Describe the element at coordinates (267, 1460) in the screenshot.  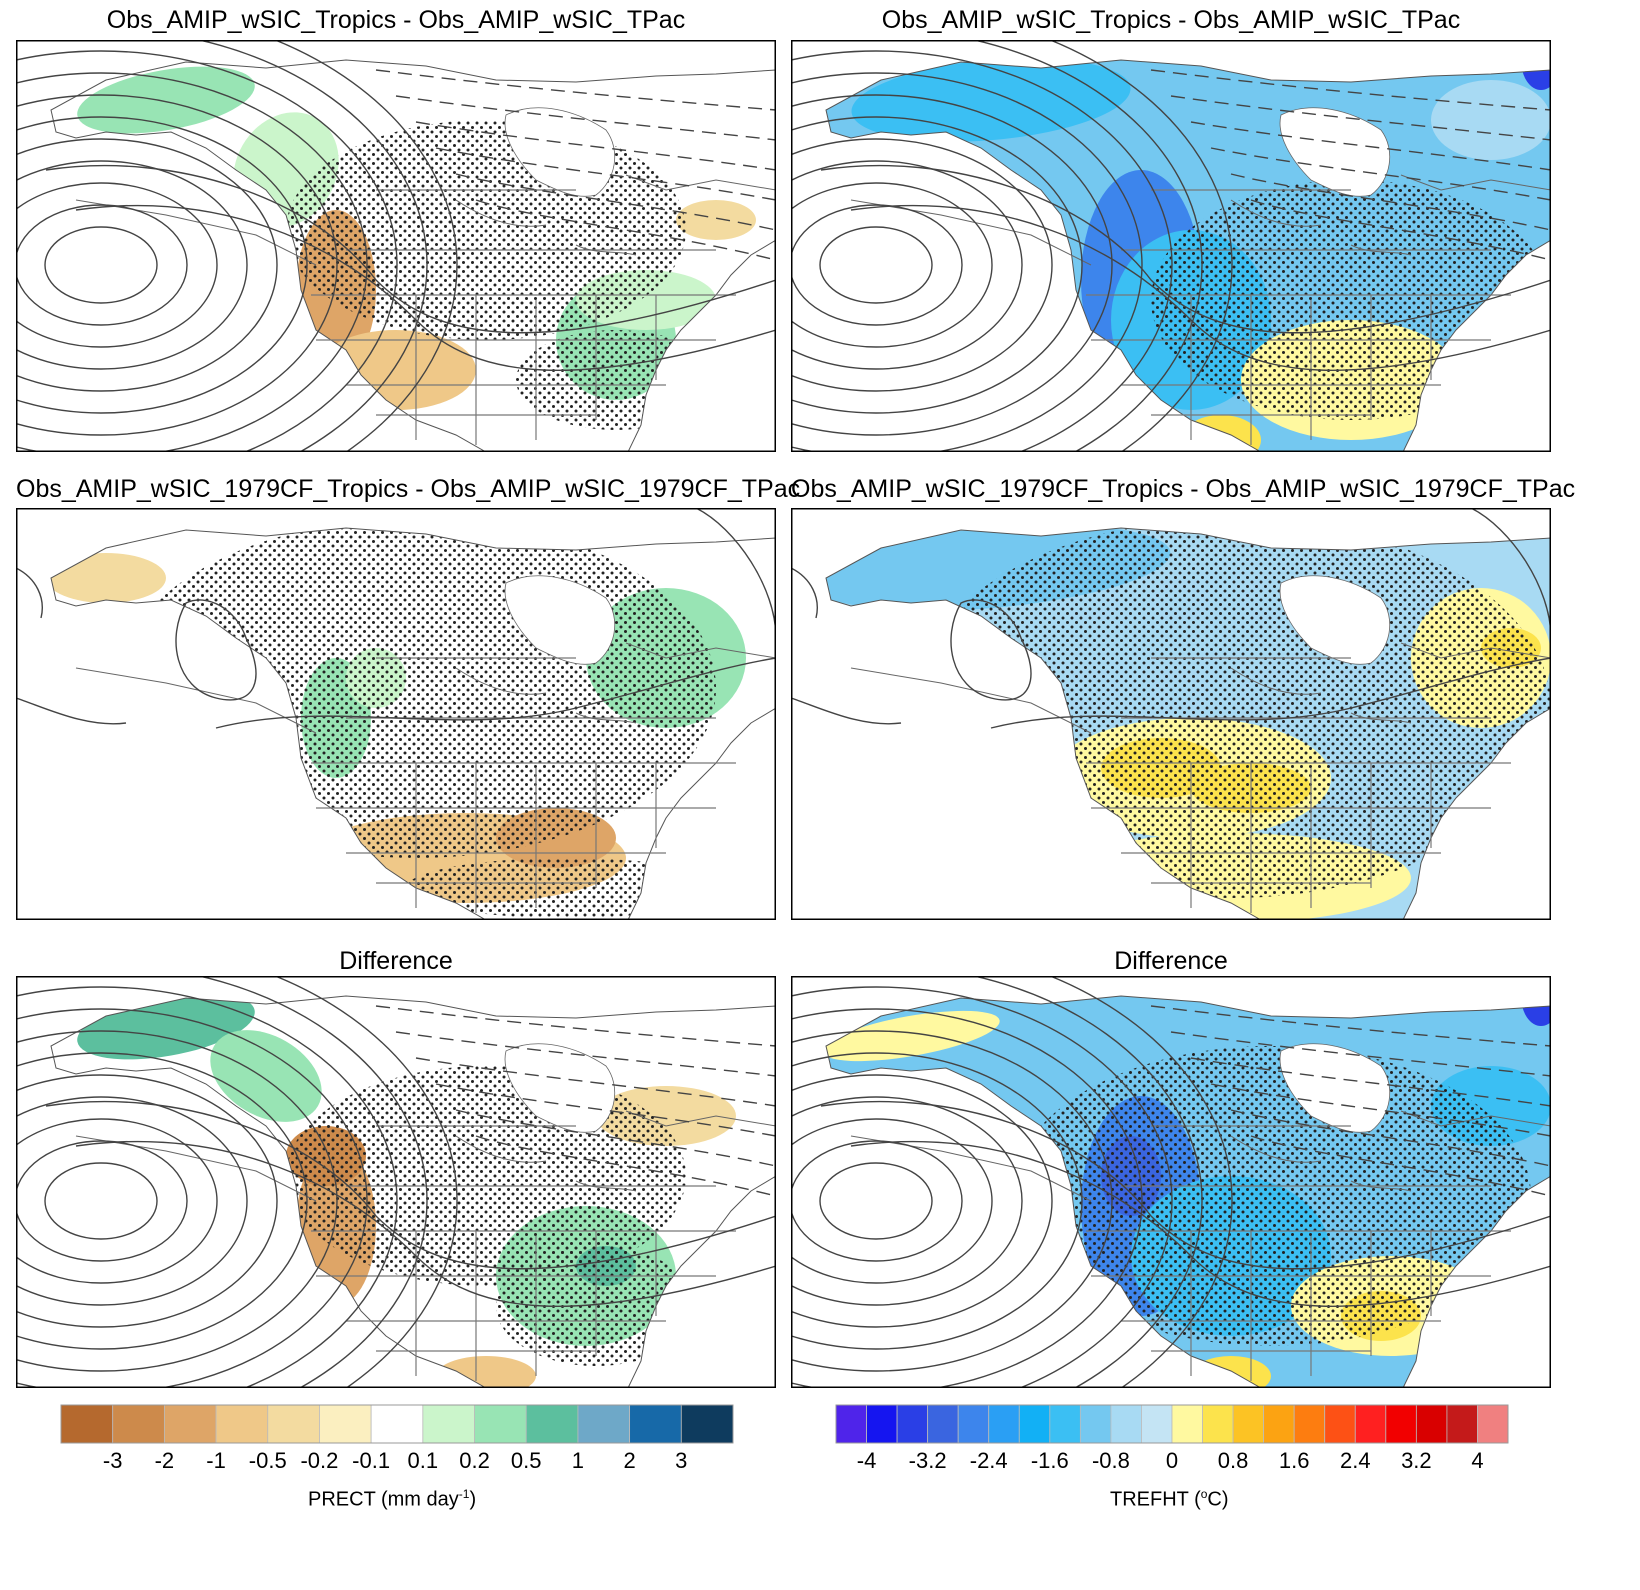
I see `prect-colorbar-tick-label: -0.5` at that location.